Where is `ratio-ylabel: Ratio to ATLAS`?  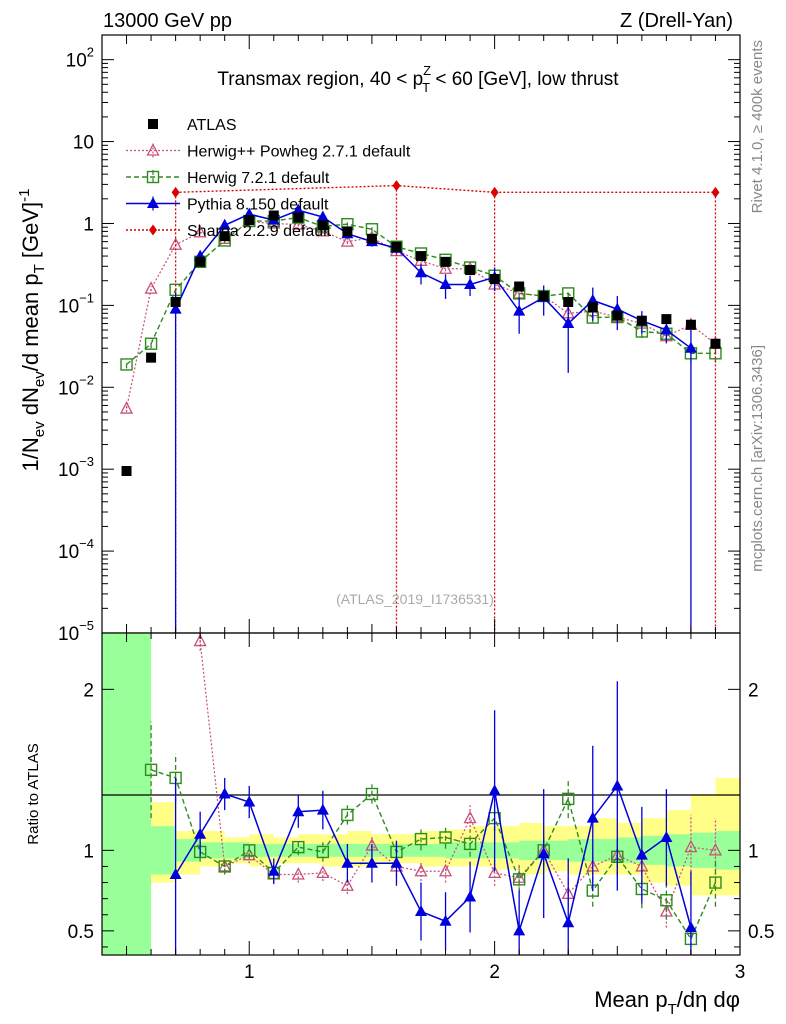 ratio-ylabel: Ratio to ATLAS is located at coordinates (33, 793).